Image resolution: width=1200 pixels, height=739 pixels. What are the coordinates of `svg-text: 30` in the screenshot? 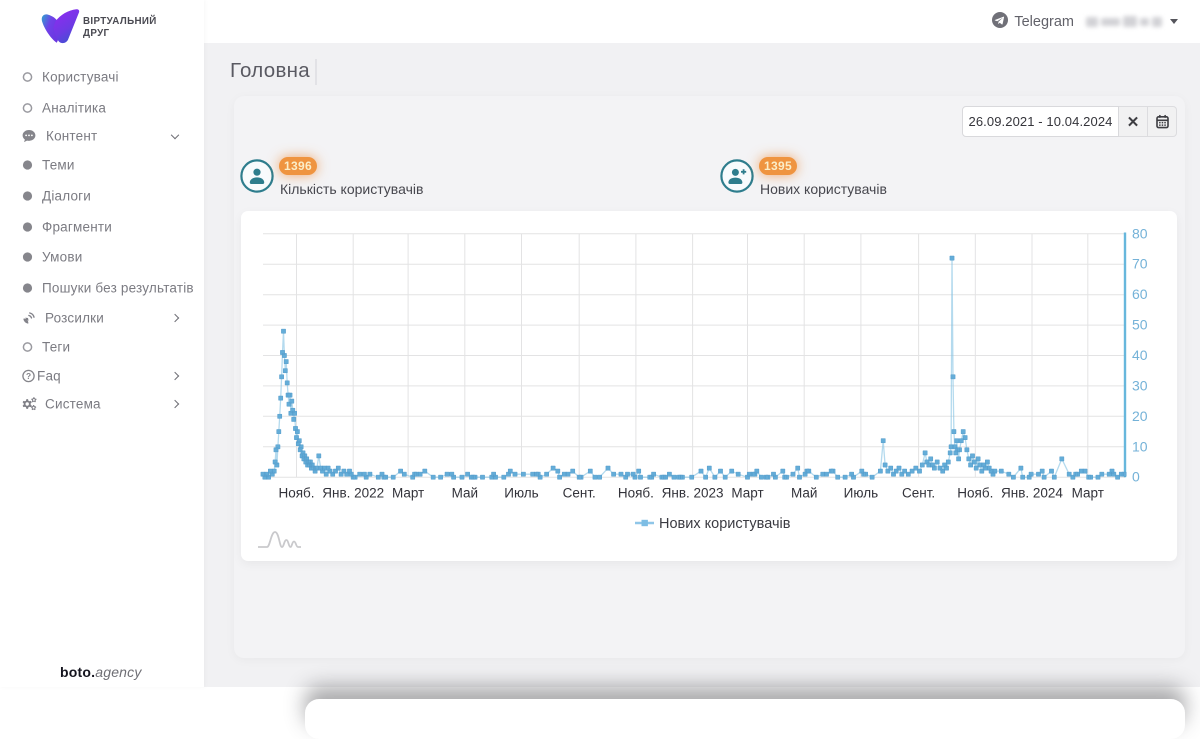 It's located at (1140, 385).